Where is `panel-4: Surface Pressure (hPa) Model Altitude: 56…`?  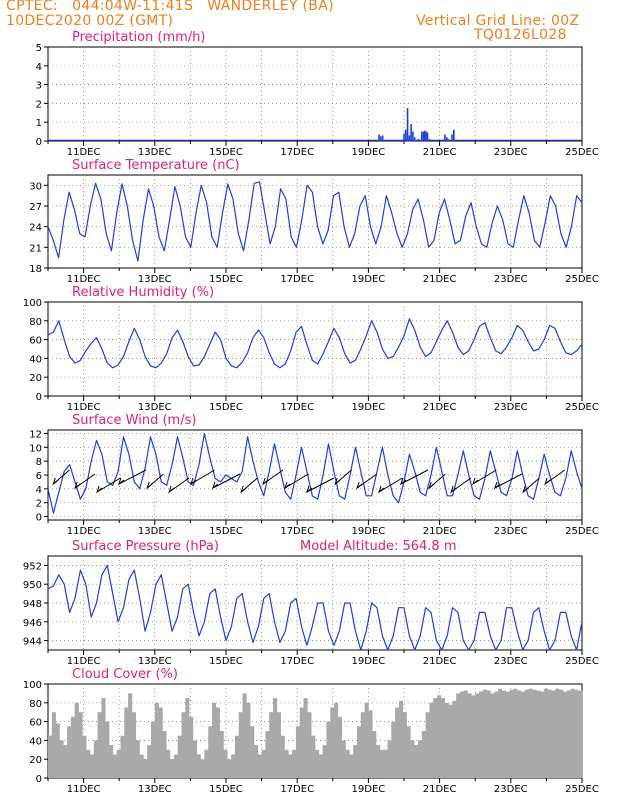
panel-4: Surface Pressure (hPa) Model Altitude: 56… is located at coordinates (311, 603).